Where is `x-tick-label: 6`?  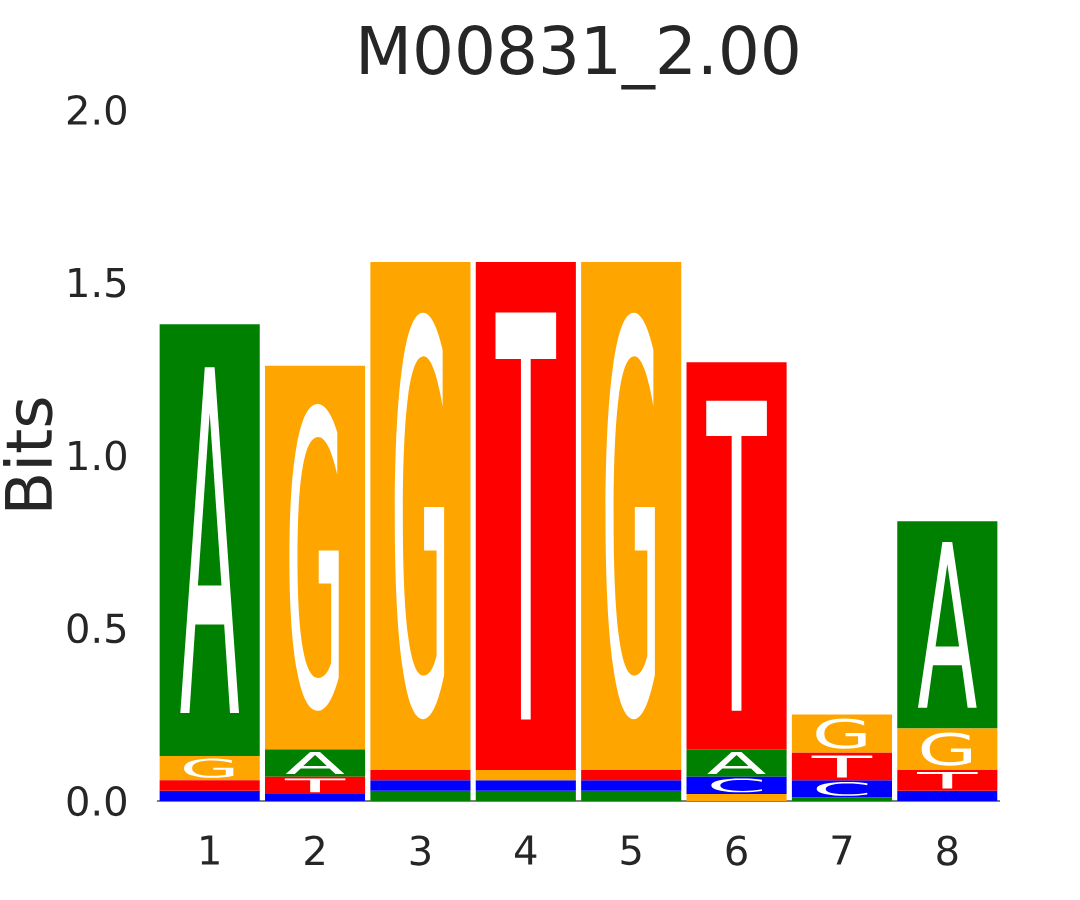 x-tick-label: 6 is located at coordinates (736, 850).